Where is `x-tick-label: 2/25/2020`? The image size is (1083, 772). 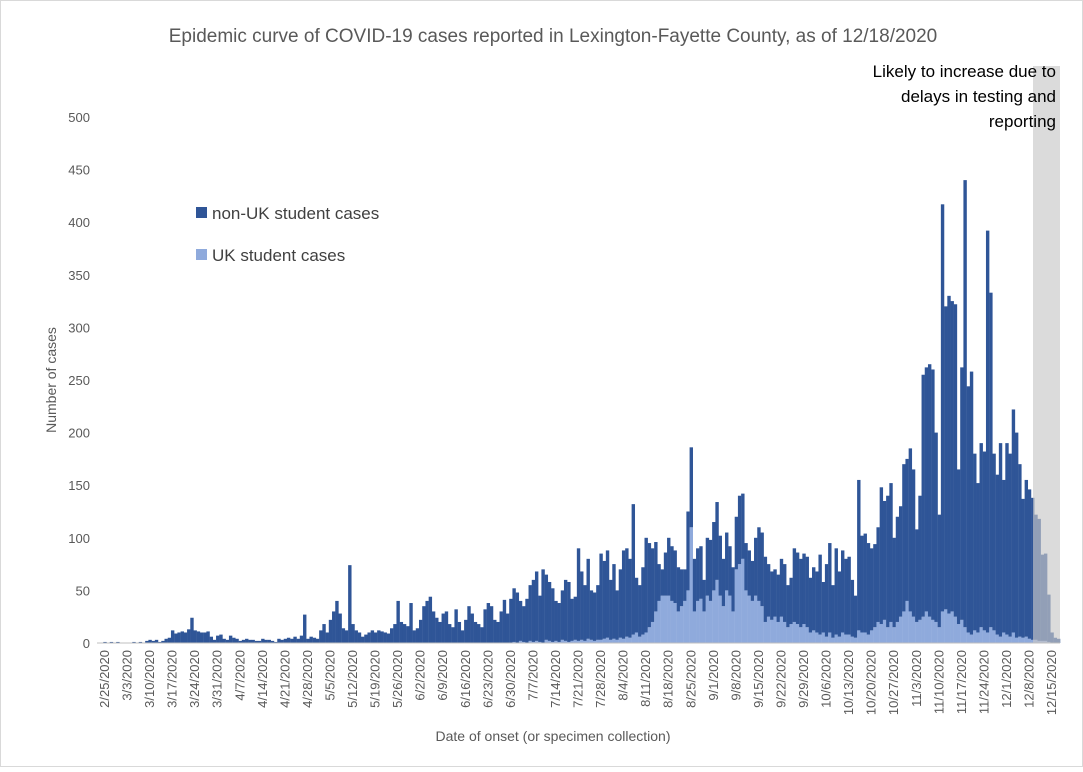
x-tick-label: 2/25/2020 is located at coordinates (104, 679).